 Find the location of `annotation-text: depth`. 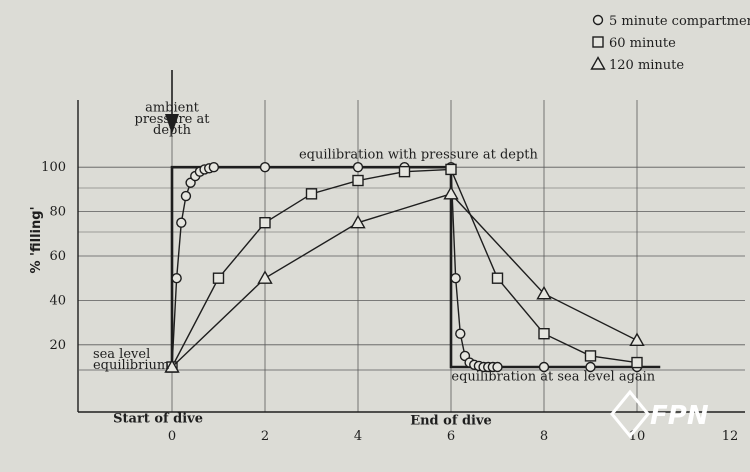

annotation-text: depth is located at coordinates (172, 130).